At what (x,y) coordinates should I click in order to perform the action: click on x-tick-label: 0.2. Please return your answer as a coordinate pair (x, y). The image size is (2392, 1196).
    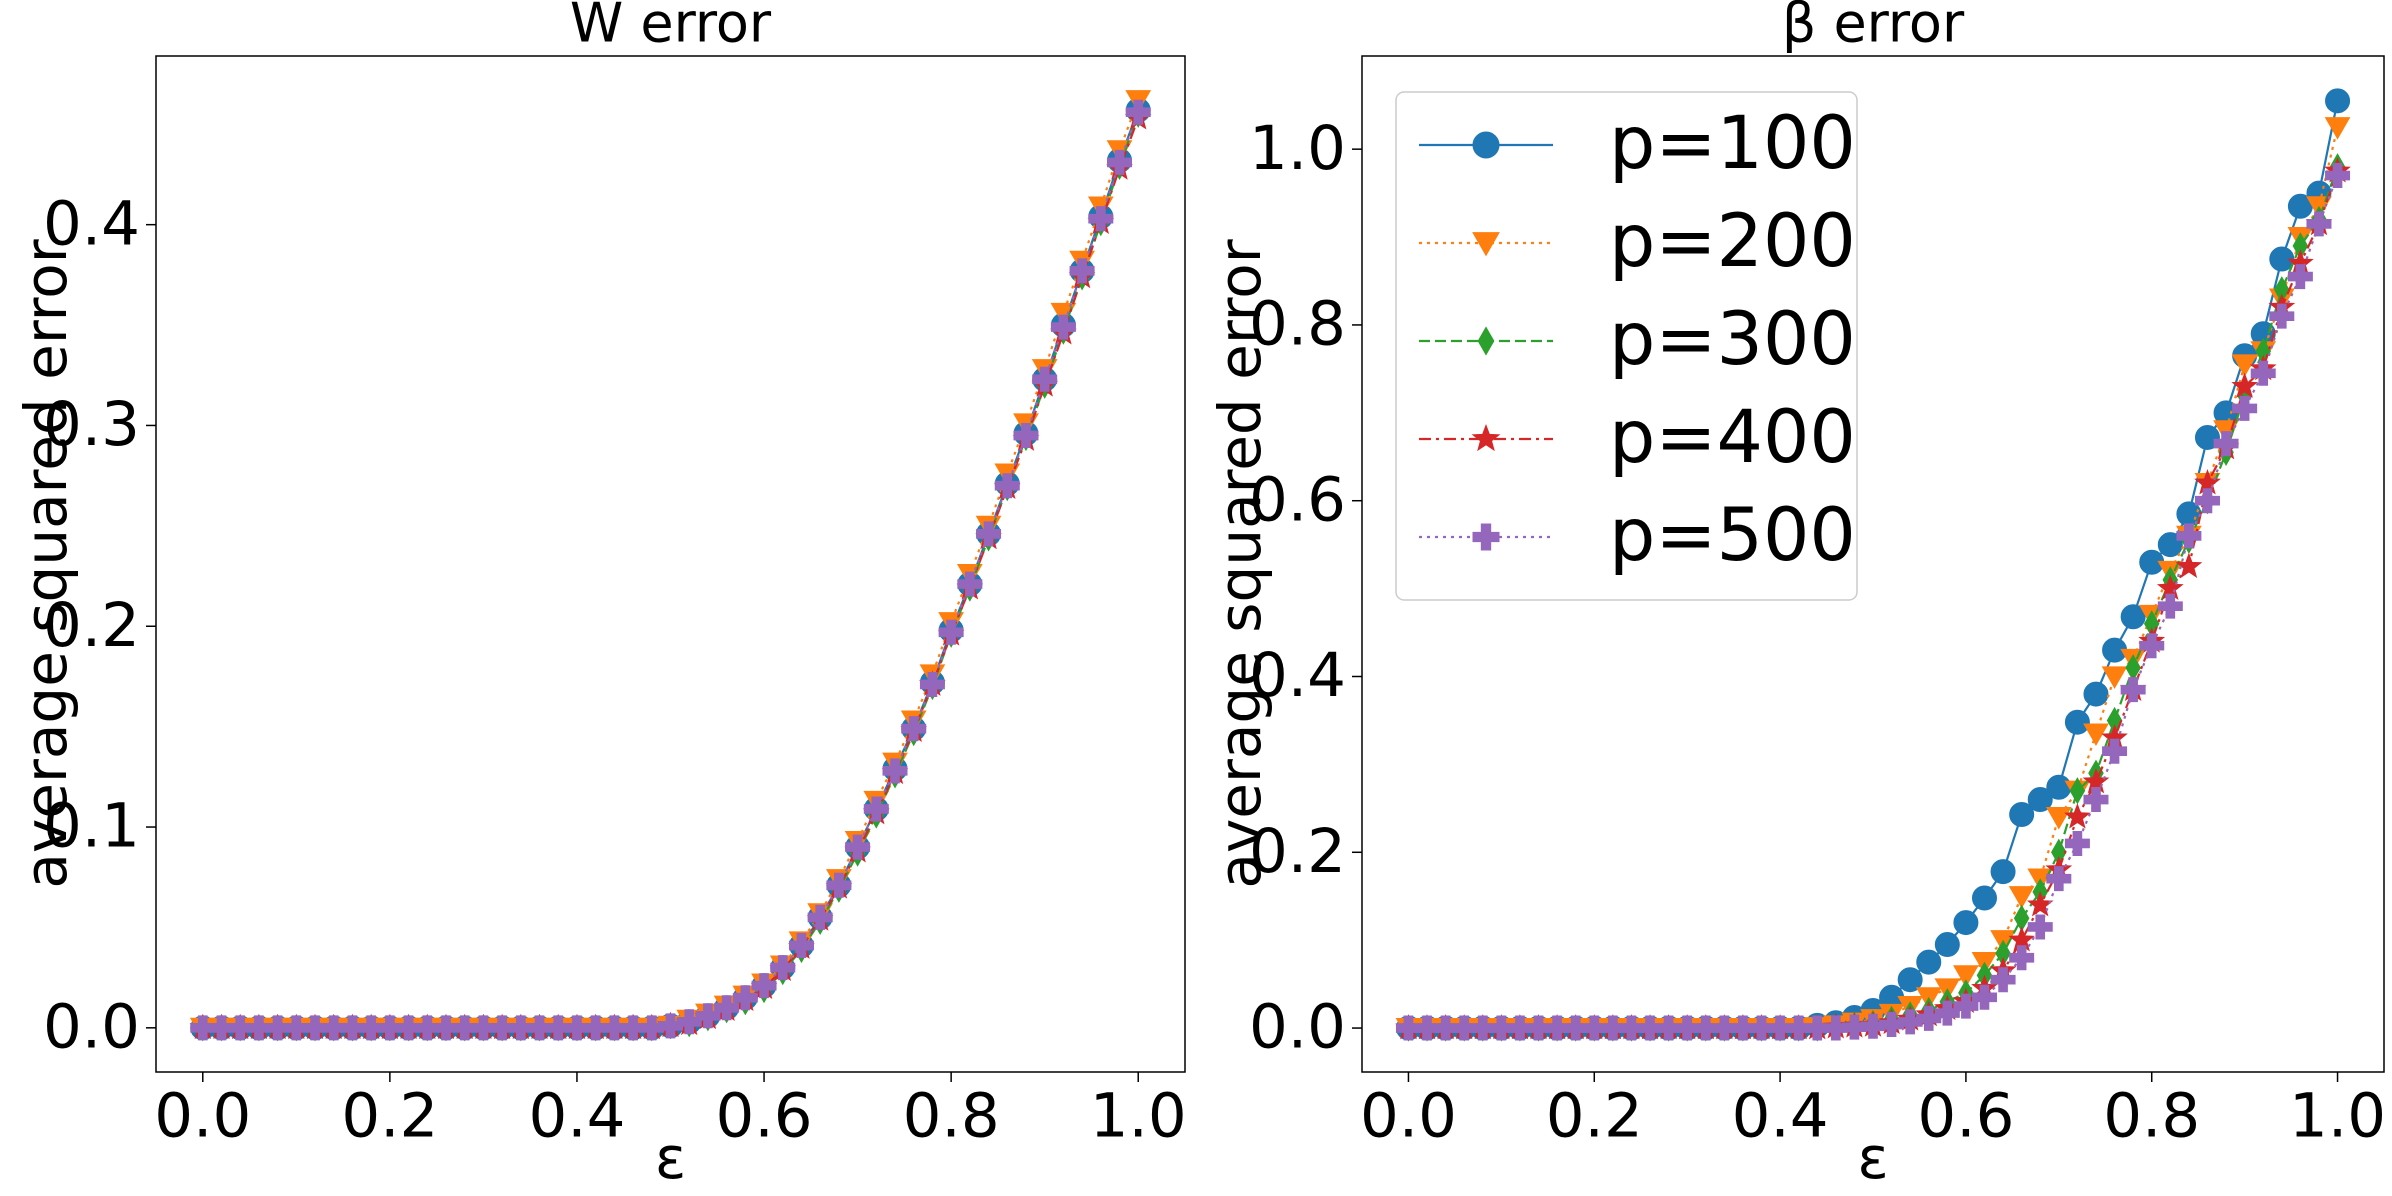
    Looking at the image, I should click on (389, 1116).